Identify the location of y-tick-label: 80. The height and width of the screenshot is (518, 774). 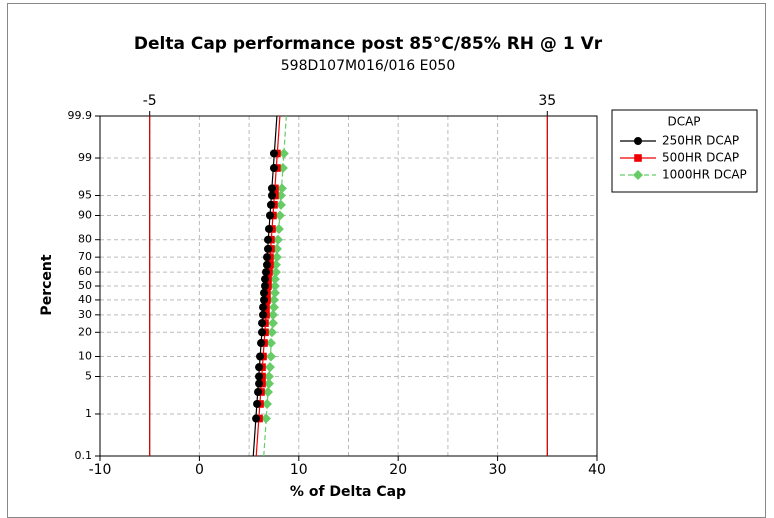
(85, 239).